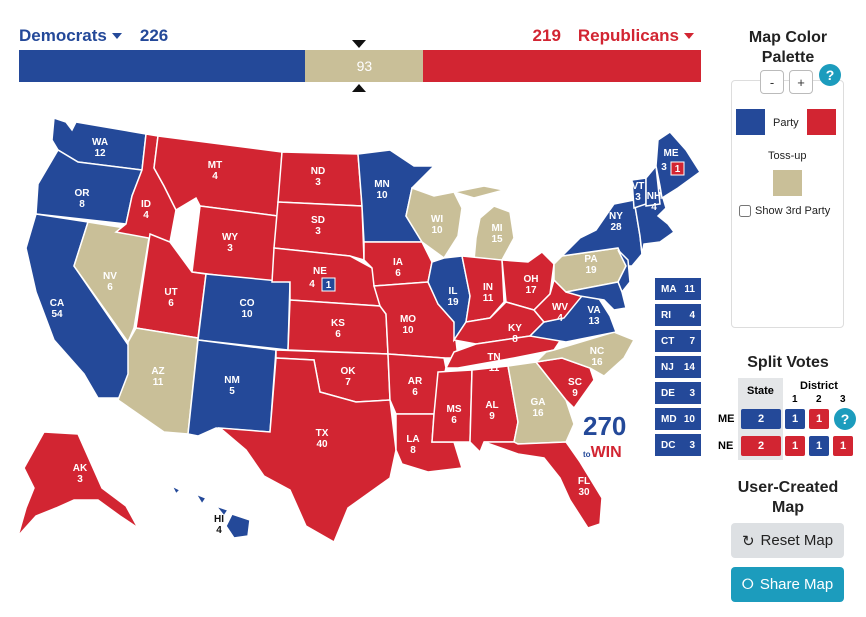 This screenshot has width=866, height=617. What do you see at coordinates (515, 334) in the screenshot?
I see `svg-text:KY8: KY 8` at bounding box center [515, 334].